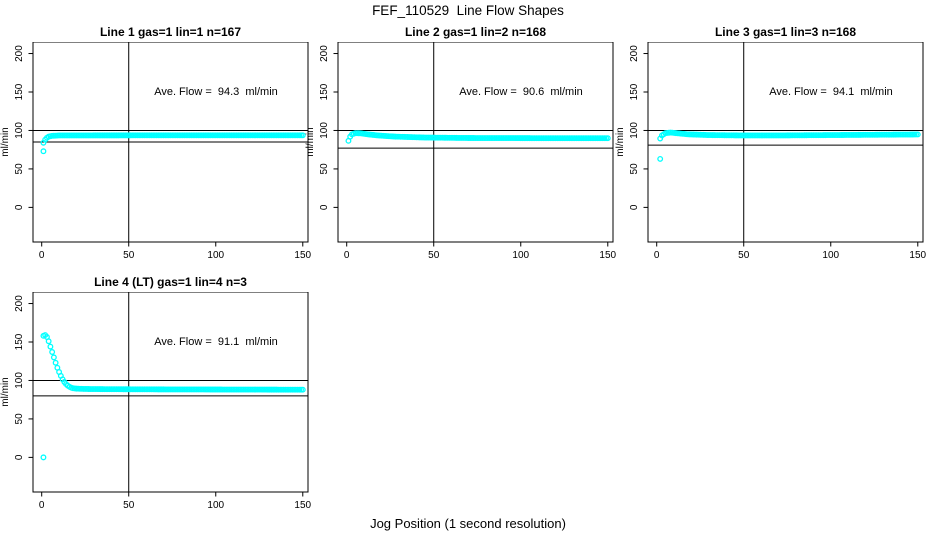  I want to click on figure-title: FEF_110529 Line Flow Shapes, so click(468, 10).